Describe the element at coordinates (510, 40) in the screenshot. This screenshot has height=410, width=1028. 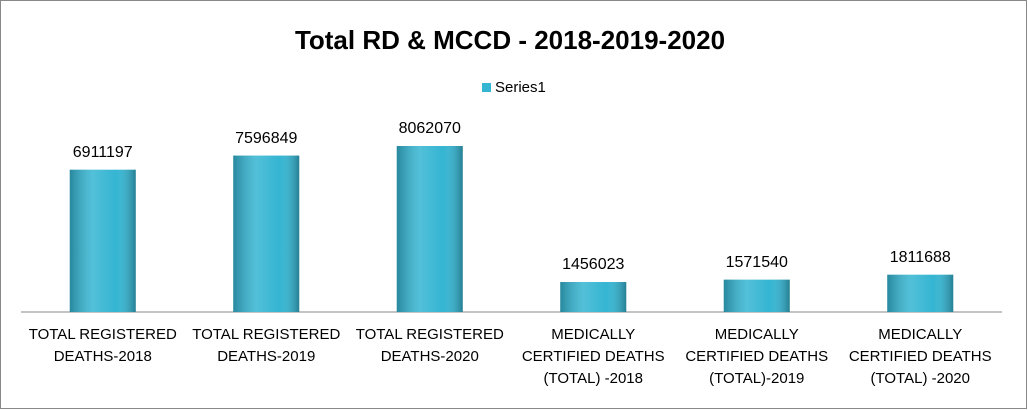
I see `chart-title: Total RD & MCCD - 2018-2019-2020` at that location.